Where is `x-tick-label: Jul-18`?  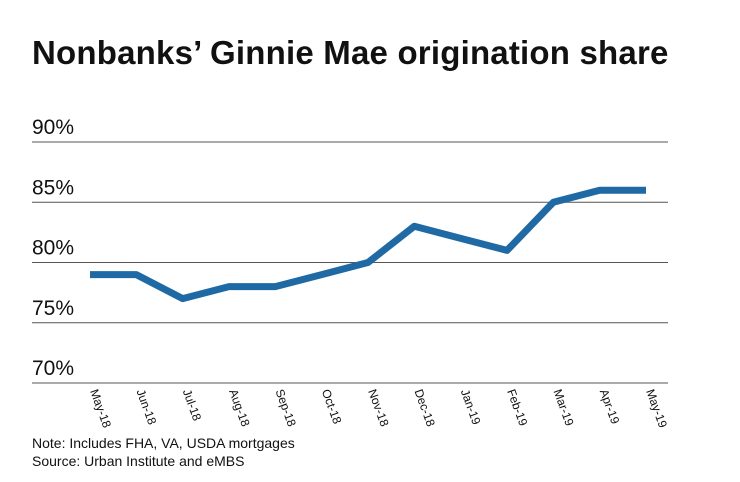
x-tick-label: Jul-18 is located at coordinates (192, 405).